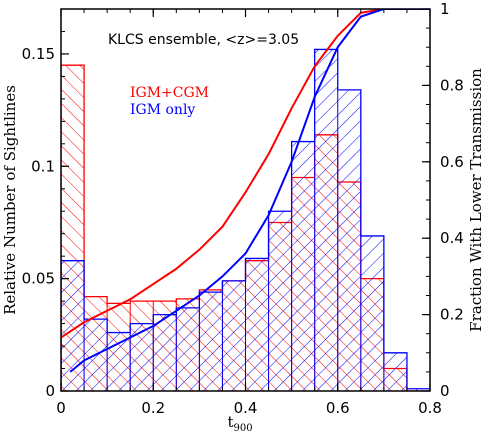 The height and width of the screenshot is (436, 491). Describe the element at coordinates (452, 315) in the screenshot. I see `y2-tick-label: 0.2` at that location.